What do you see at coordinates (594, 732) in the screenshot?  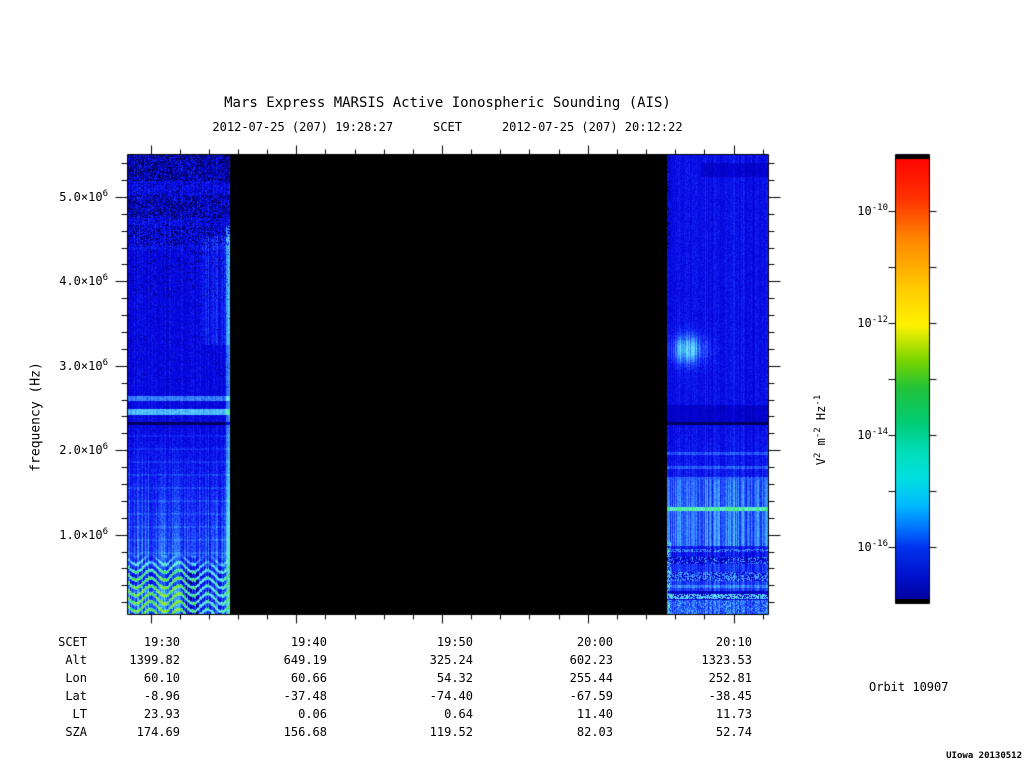 I see `eph-value: 82.03` at bounding box center [594, 732].